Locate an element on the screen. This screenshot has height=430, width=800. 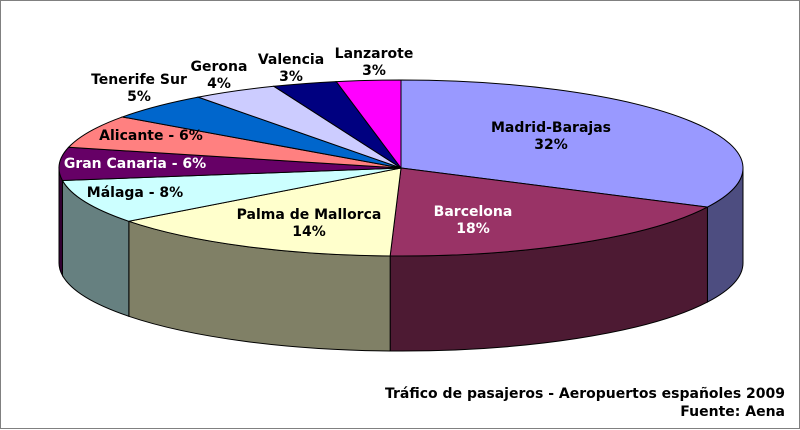
chart-source: Fuente: Aena is located at coordinates (732, 412).